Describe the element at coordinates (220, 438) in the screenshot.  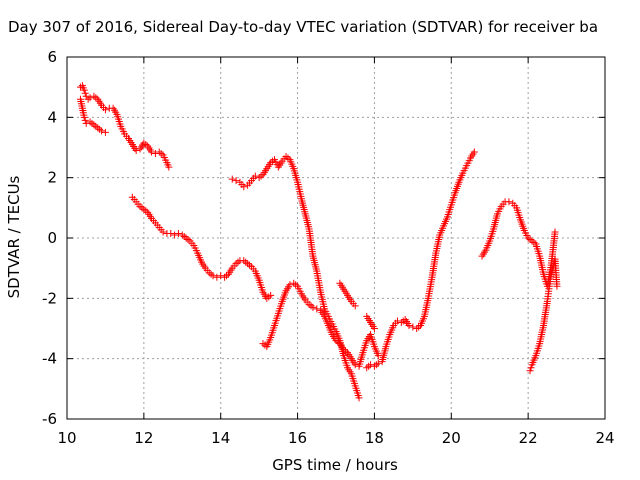
I see `x-tick-label: 14` at that location.